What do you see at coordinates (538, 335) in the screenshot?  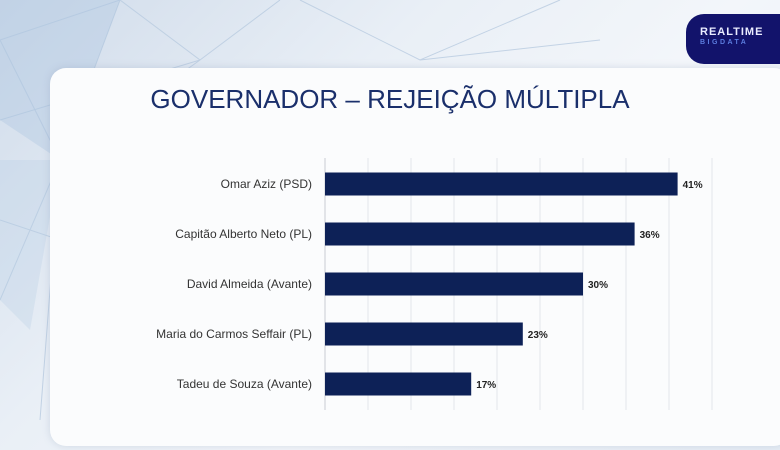 I see `data-label: 23%` at bounding box center [538, 335].